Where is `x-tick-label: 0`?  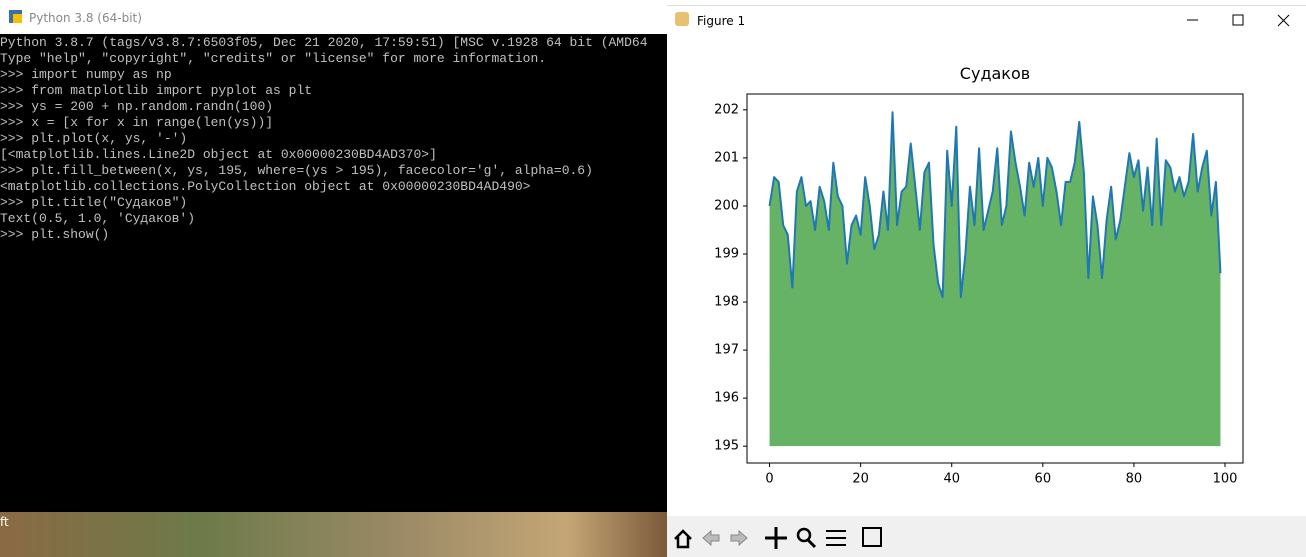
x-tick-label: 0 is located at coordinates (769, 479).